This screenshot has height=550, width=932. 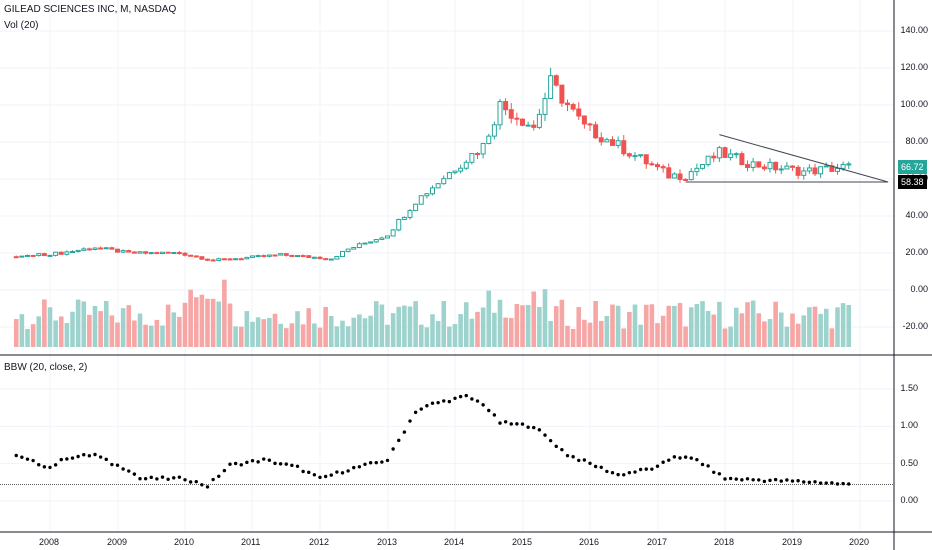 What do you see at coordinates (859, 542) in the screenshot?
I see `time-tick-label: 2020` at bounding box center [859, 542].